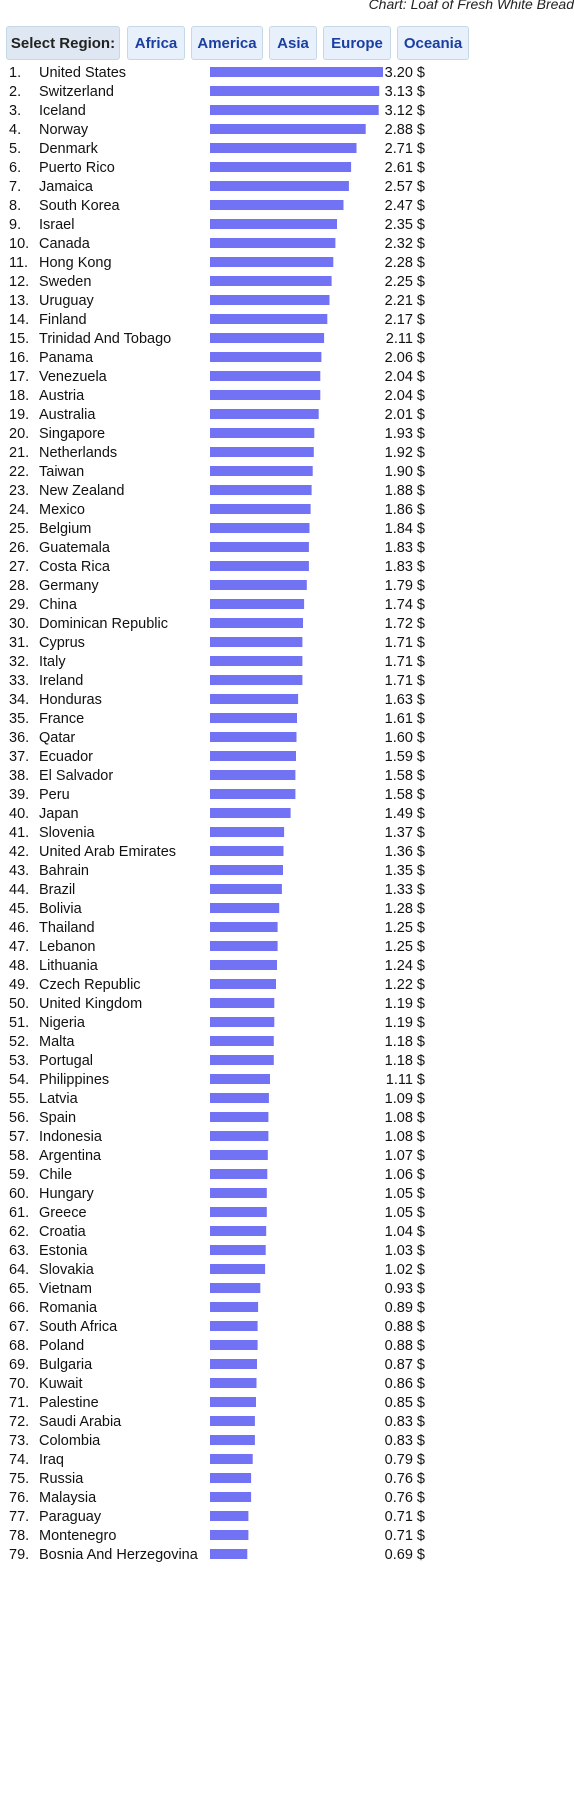 Image resolution: width=574 pixels, height=1815 pixels. Describe the element at coordinates (293, 43) in the screenshot. I see `region-button-asia: Asia` at that location.